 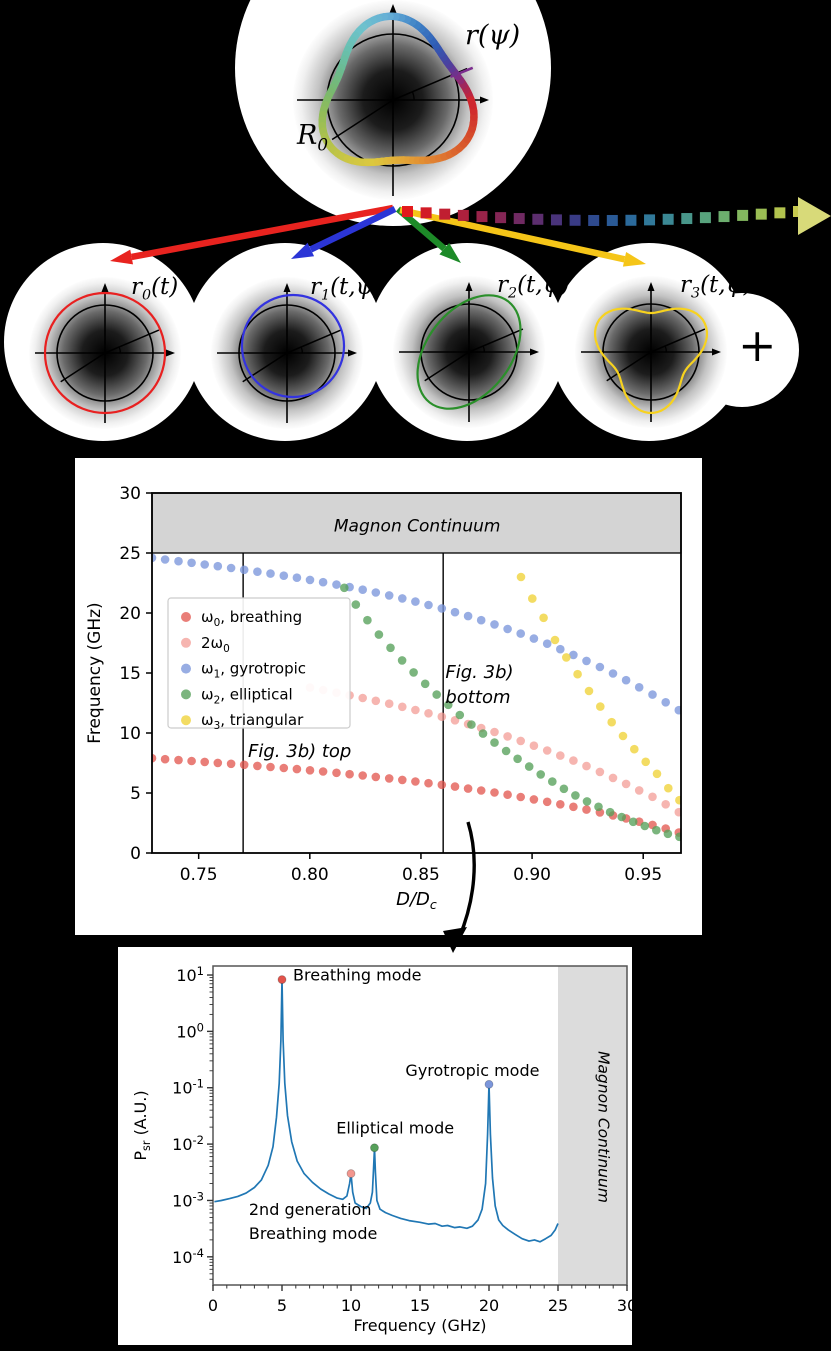 I want to click on x-tick-label: 0.80, so click(x=310, y=875).